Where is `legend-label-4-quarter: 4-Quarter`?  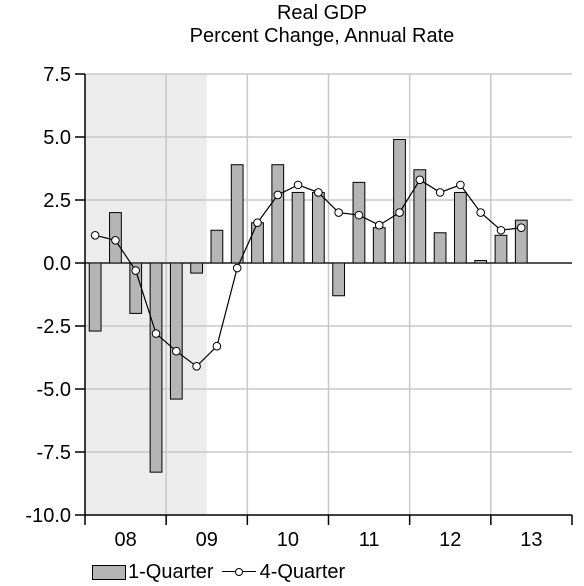
legend-label-4-quarter: 4-Quarter is located at coordinates (302, 571).